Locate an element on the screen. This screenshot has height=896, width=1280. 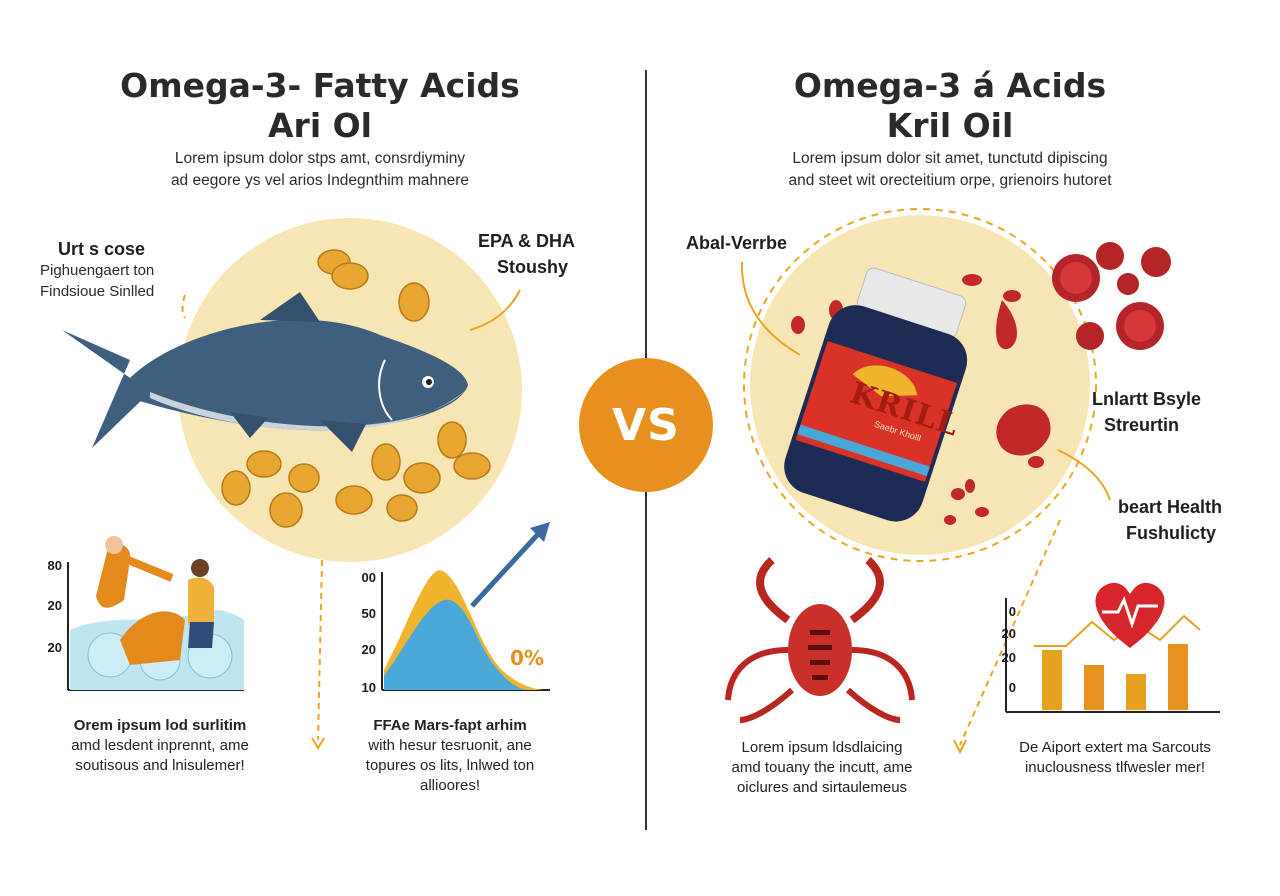
krill-small-icon is located at coordinates (1023, 430).